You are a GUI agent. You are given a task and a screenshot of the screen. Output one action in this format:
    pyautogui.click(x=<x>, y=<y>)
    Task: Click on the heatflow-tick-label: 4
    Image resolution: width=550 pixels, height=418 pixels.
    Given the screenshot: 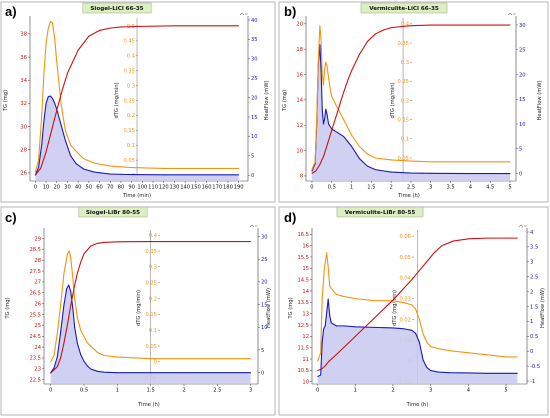 What is the action you would take?
    pyautogui.click(x=532, y=233)
    